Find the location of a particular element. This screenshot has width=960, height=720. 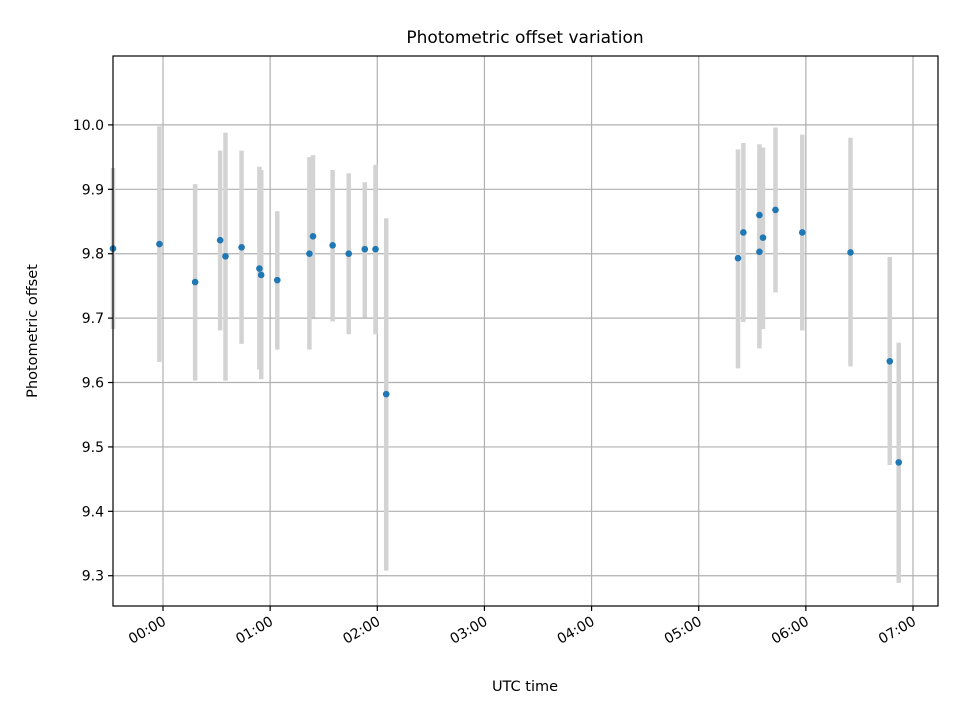

y-tick-label: 9.4 is located at coordinates (93, 512).